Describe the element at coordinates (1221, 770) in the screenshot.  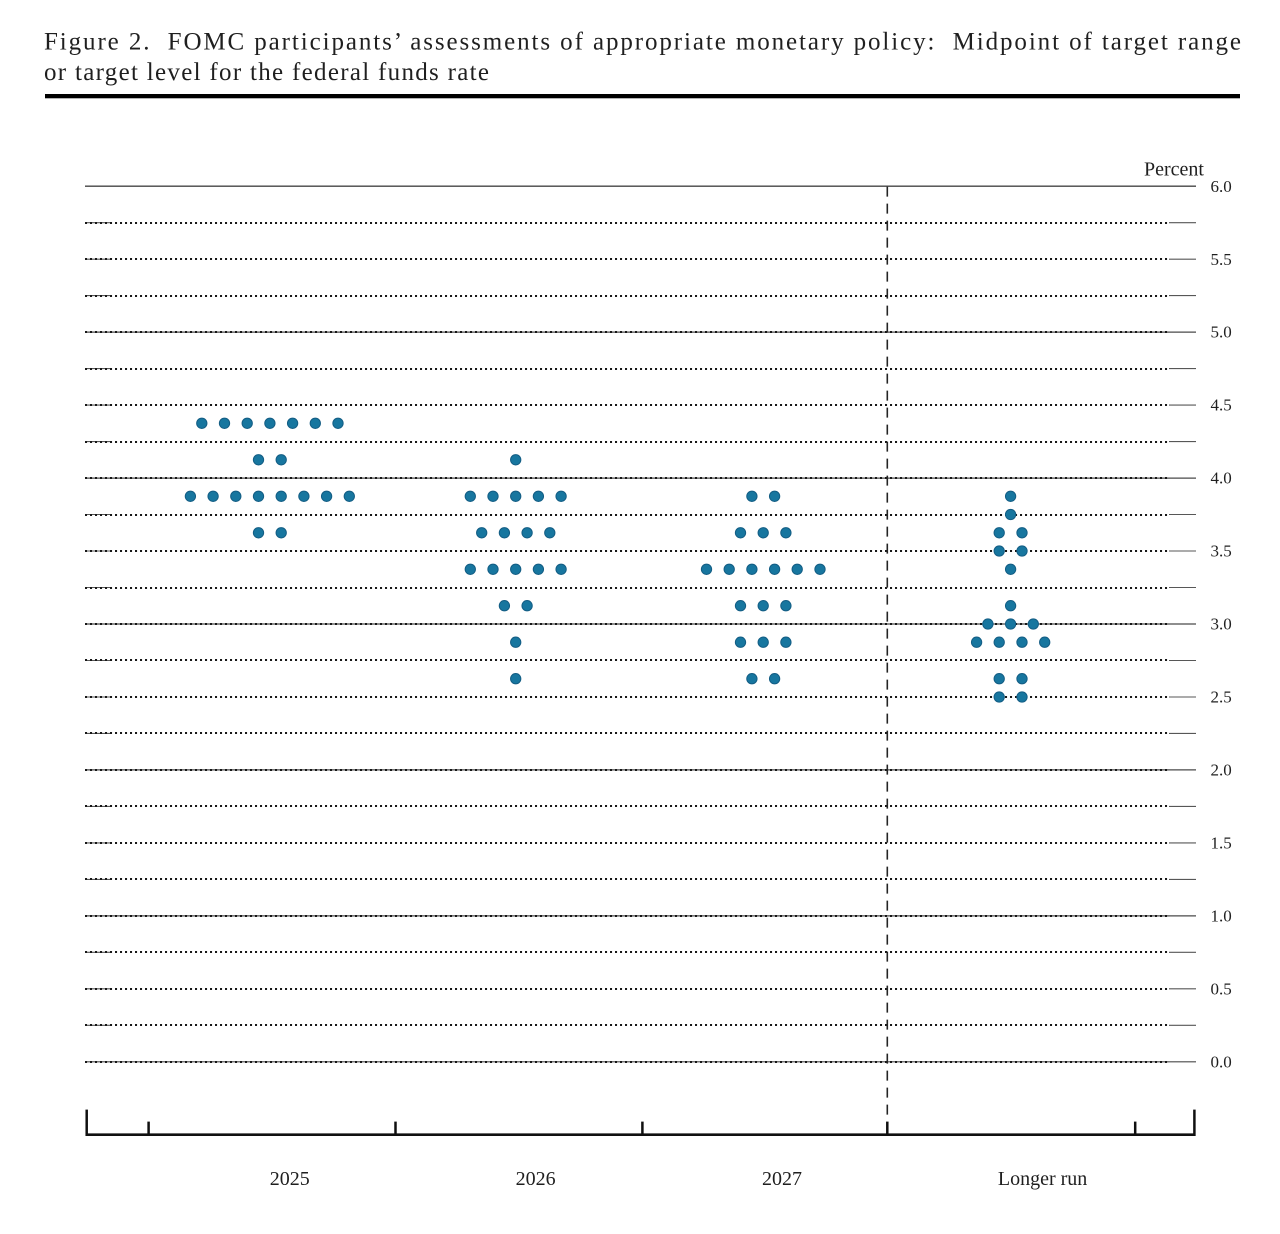
I see `svg-text: 2.0` at that location.